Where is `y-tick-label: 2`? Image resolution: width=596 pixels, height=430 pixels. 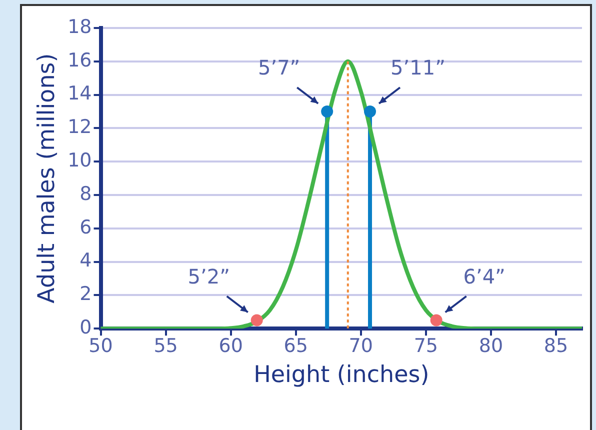 y-tick-label: 2 is located at coordinates (86, 294).